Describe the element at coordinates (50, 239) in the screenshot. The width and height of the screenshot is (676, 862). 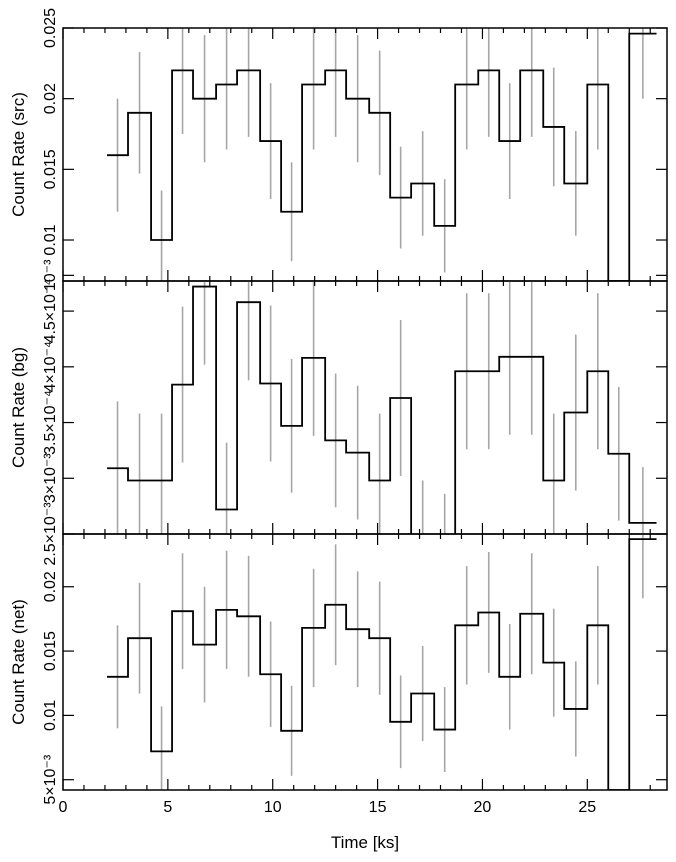
I see `y-tick-label-4: 0.01` at that location.